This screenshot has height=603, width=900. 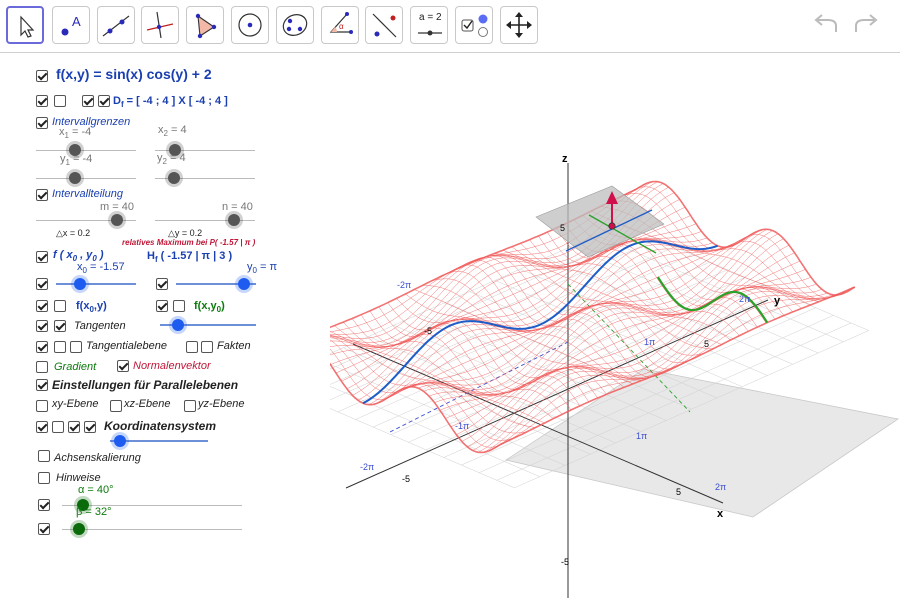 I want to click on normalenvektor-checkbox, so click(x=123, y=366).